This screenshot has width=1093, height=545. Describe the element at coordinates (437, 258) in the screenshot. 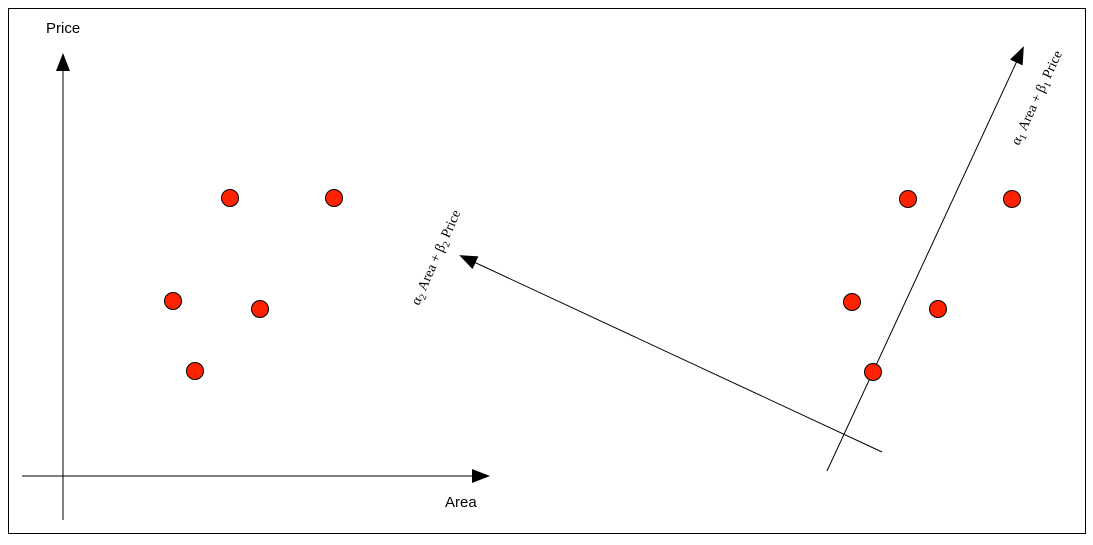

I see `principal-axis-2-label: α2 Area + β2 Price` at that location.